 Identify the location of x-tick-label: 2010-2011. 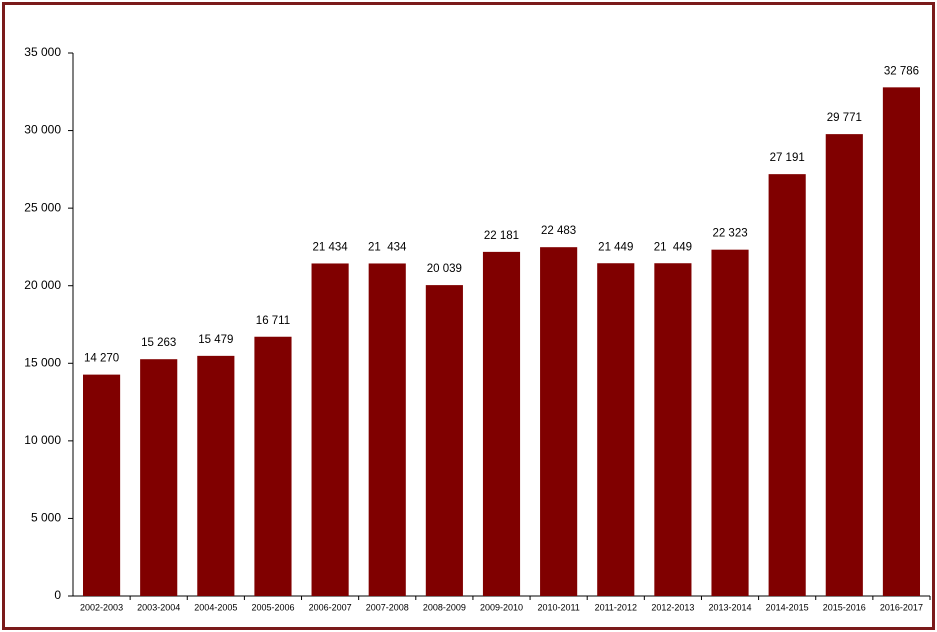
(558, 607).